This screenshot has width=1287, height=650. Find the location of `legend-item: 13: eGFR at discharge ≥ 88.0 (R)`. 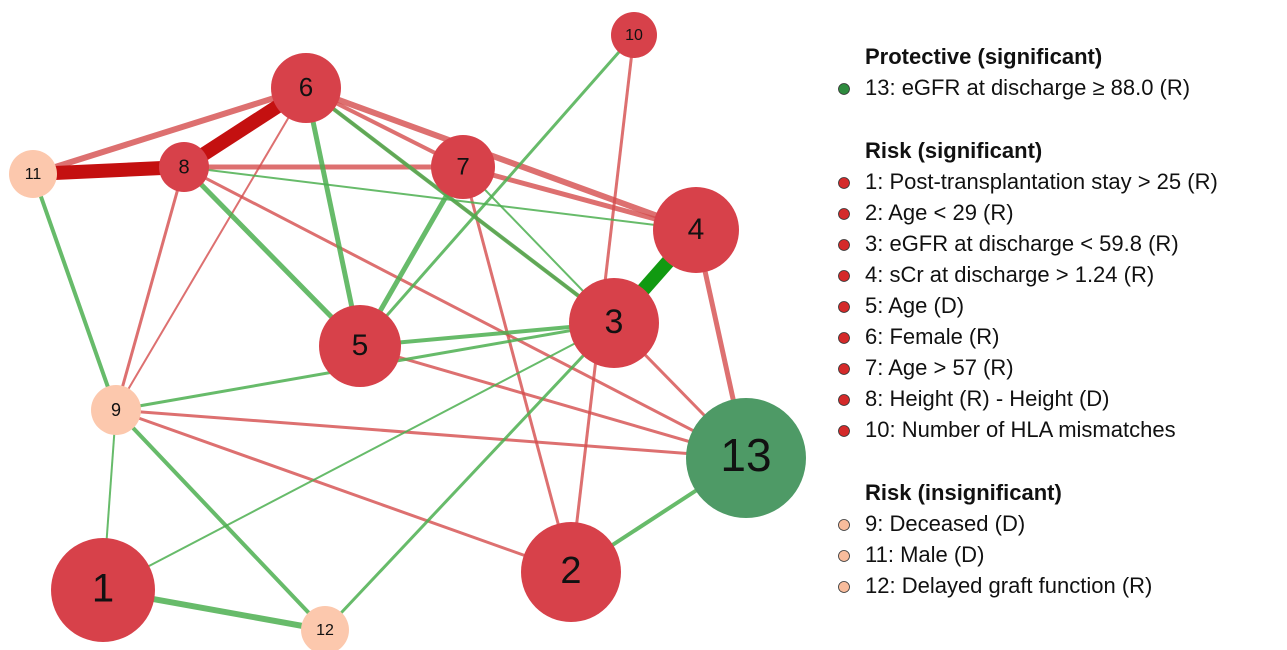

legend-item: 13: eGFR at discharge ≥ 88.0 (R) is located at coordinates (1027, 87).